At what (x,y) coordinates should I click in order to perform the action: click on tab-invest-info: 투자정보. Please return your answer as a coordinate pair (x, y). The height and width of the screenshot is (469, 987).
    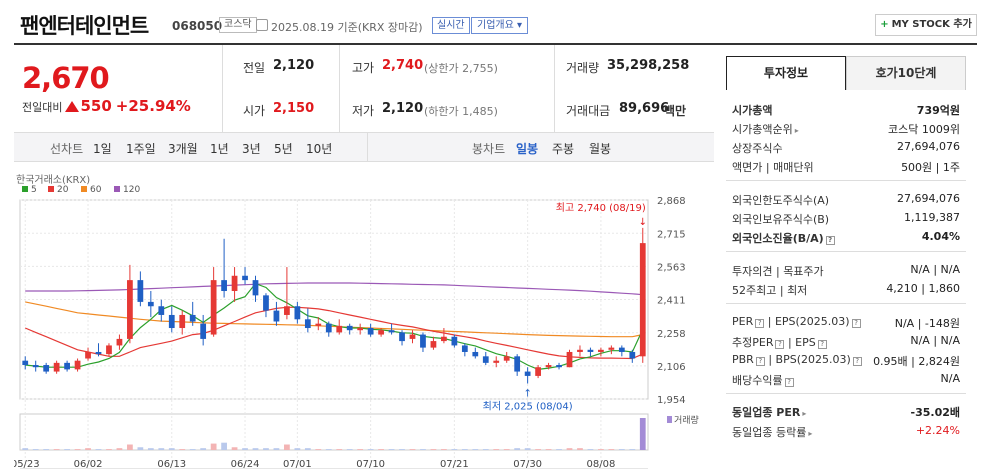
    Looking at the image, I should click on (786, 73).